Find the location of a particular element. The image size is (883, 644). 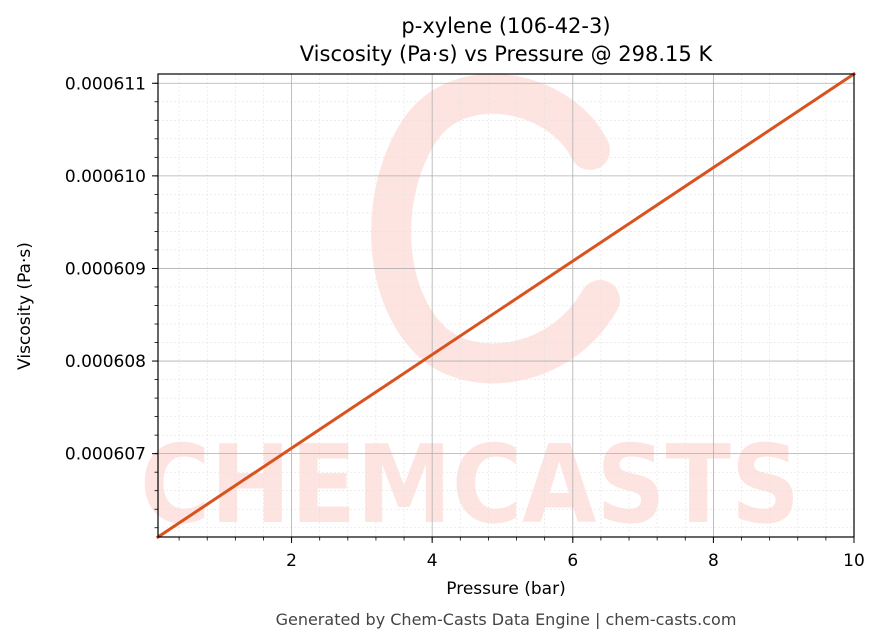

y-tick-label: 0.000611 is located at coordinates (105, 84).